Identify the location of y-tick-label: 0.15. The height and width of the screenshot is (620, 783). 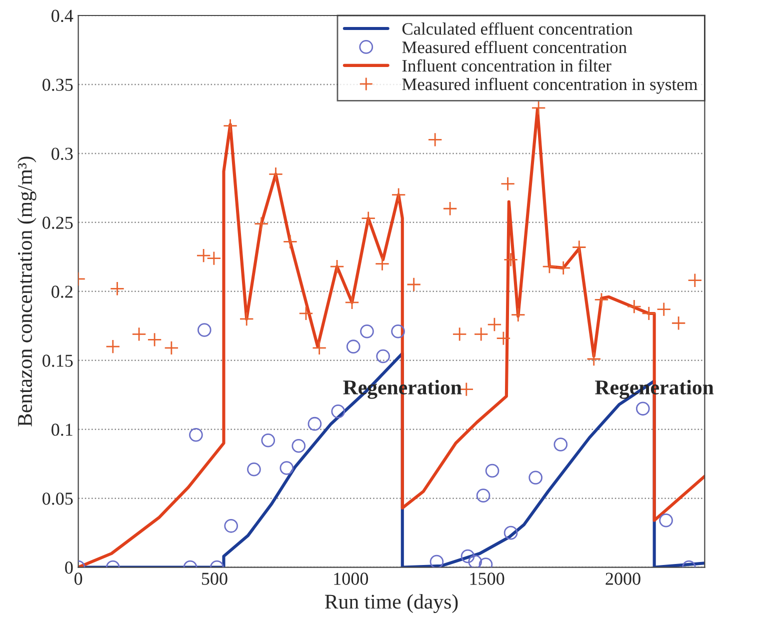
(57, 360).